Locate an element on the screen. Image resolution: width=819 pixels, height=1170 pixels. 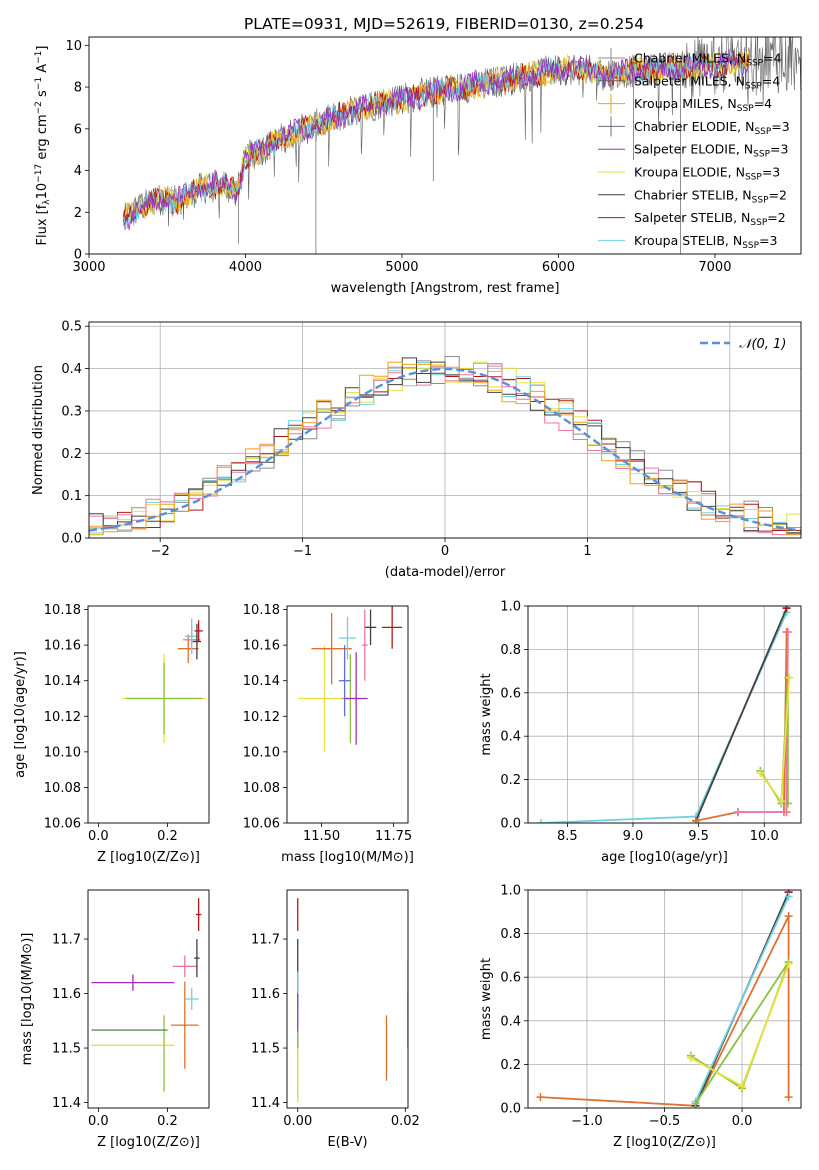
age_vs_Z-plot is located at coordinates (164, 680).